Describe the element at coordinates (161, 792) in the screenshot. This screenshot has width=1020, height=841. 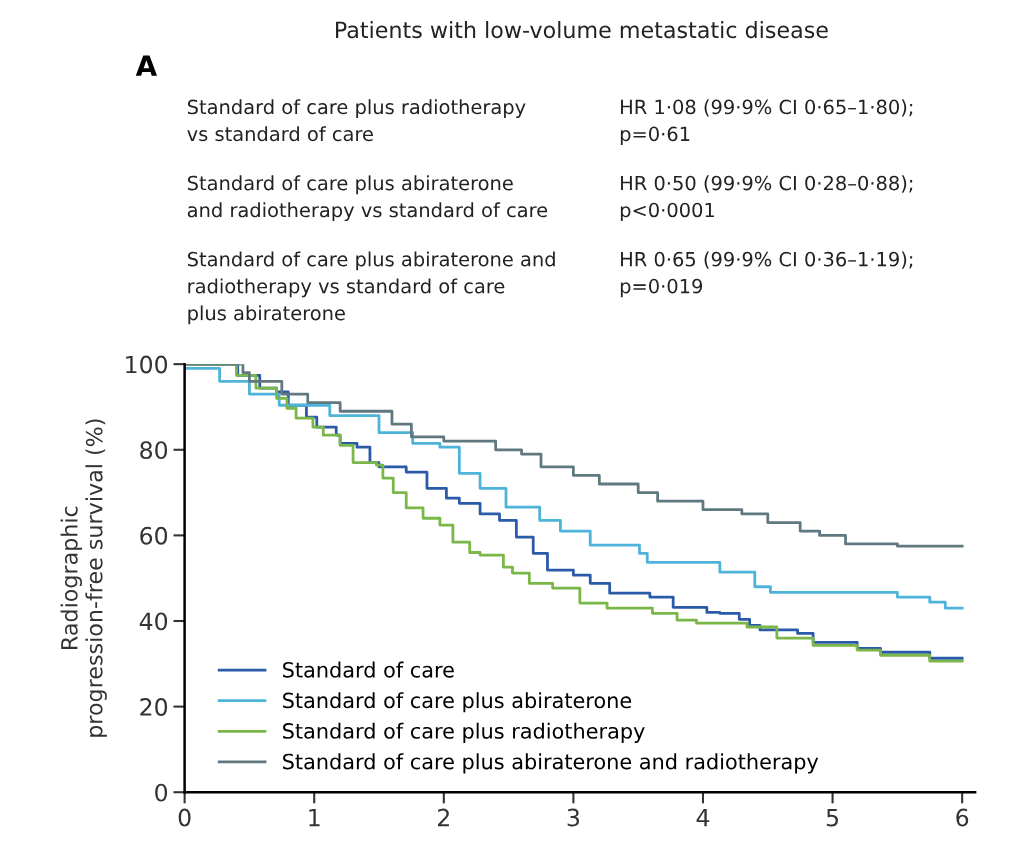
I see `y-tick-label: 0` at that location.